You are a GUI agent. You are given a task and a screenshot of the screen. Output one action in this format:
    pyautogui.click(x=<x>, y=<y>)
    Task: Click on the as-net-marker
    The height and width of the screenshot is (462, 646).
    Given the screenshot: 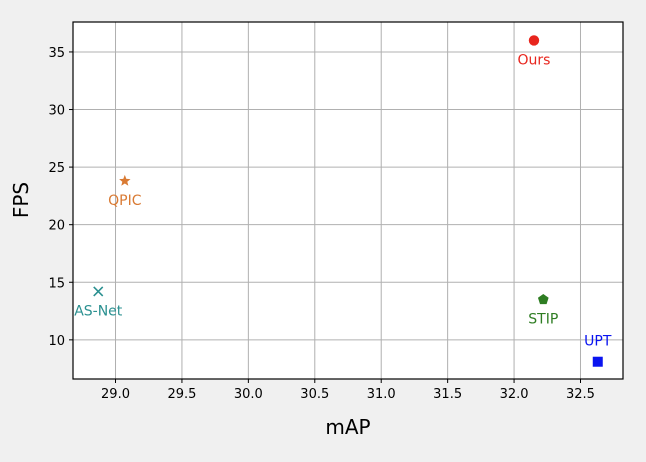 What is the action you would take?
    pyautogui.click(x=98, y=291)
    